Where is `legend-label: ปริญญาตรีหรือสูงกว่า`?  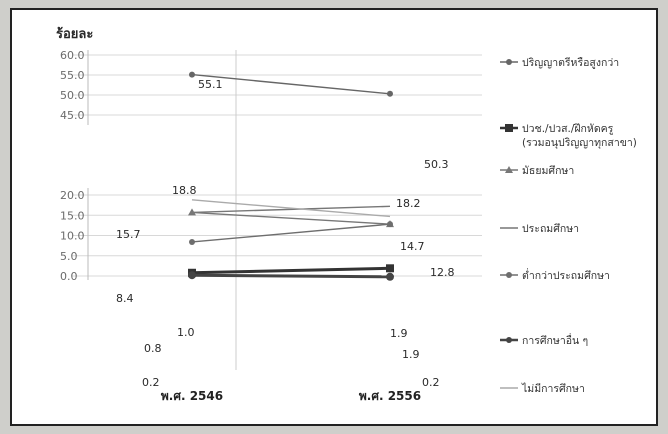
legend-label: ปริญญาตรีหรือสูงกว่า is located at coordinates (570, 62).